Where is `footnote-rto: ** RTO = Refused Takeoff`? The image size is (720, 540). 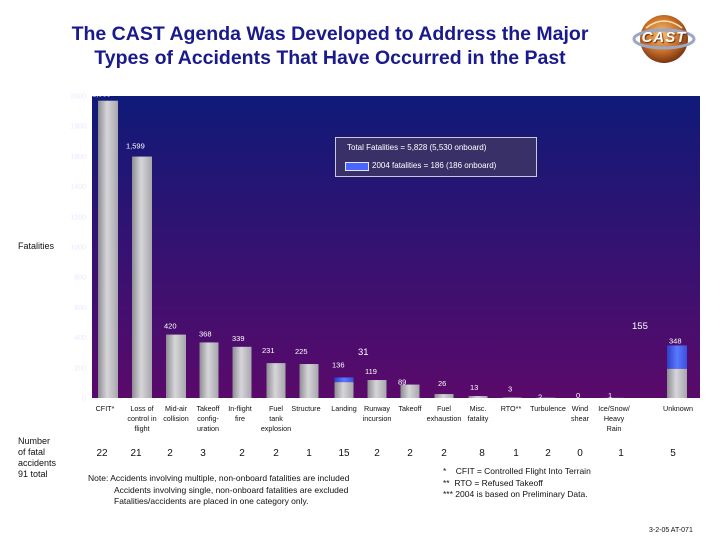
footnote-rto: ** RTO = Refused Takeoff is located at coordinates (493, 482).